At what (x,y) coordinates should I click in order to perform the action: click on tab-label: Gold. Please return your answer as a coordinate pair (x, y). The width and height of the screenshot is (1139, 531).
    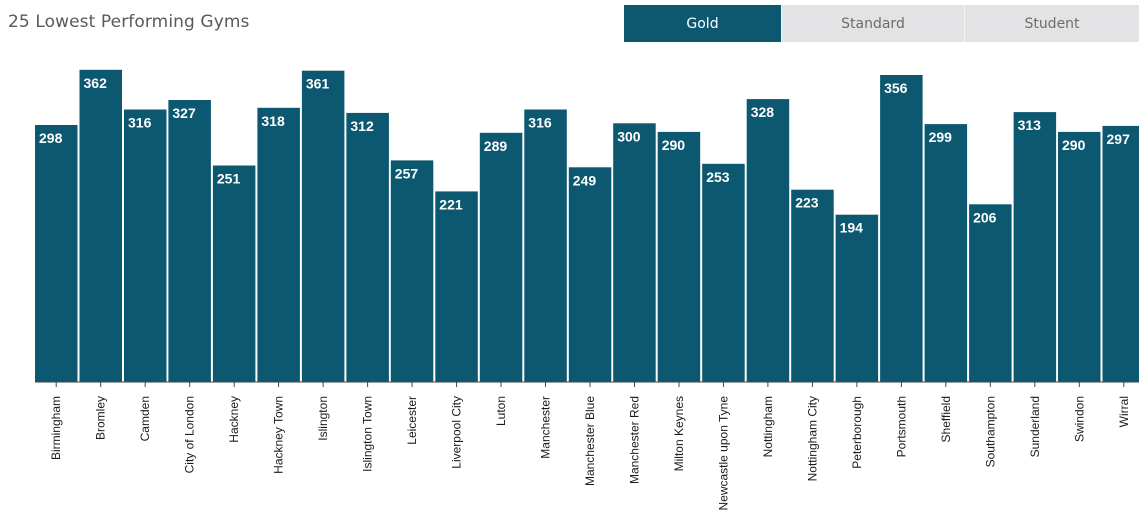
    Looking at the image, I should click on (702, 23).